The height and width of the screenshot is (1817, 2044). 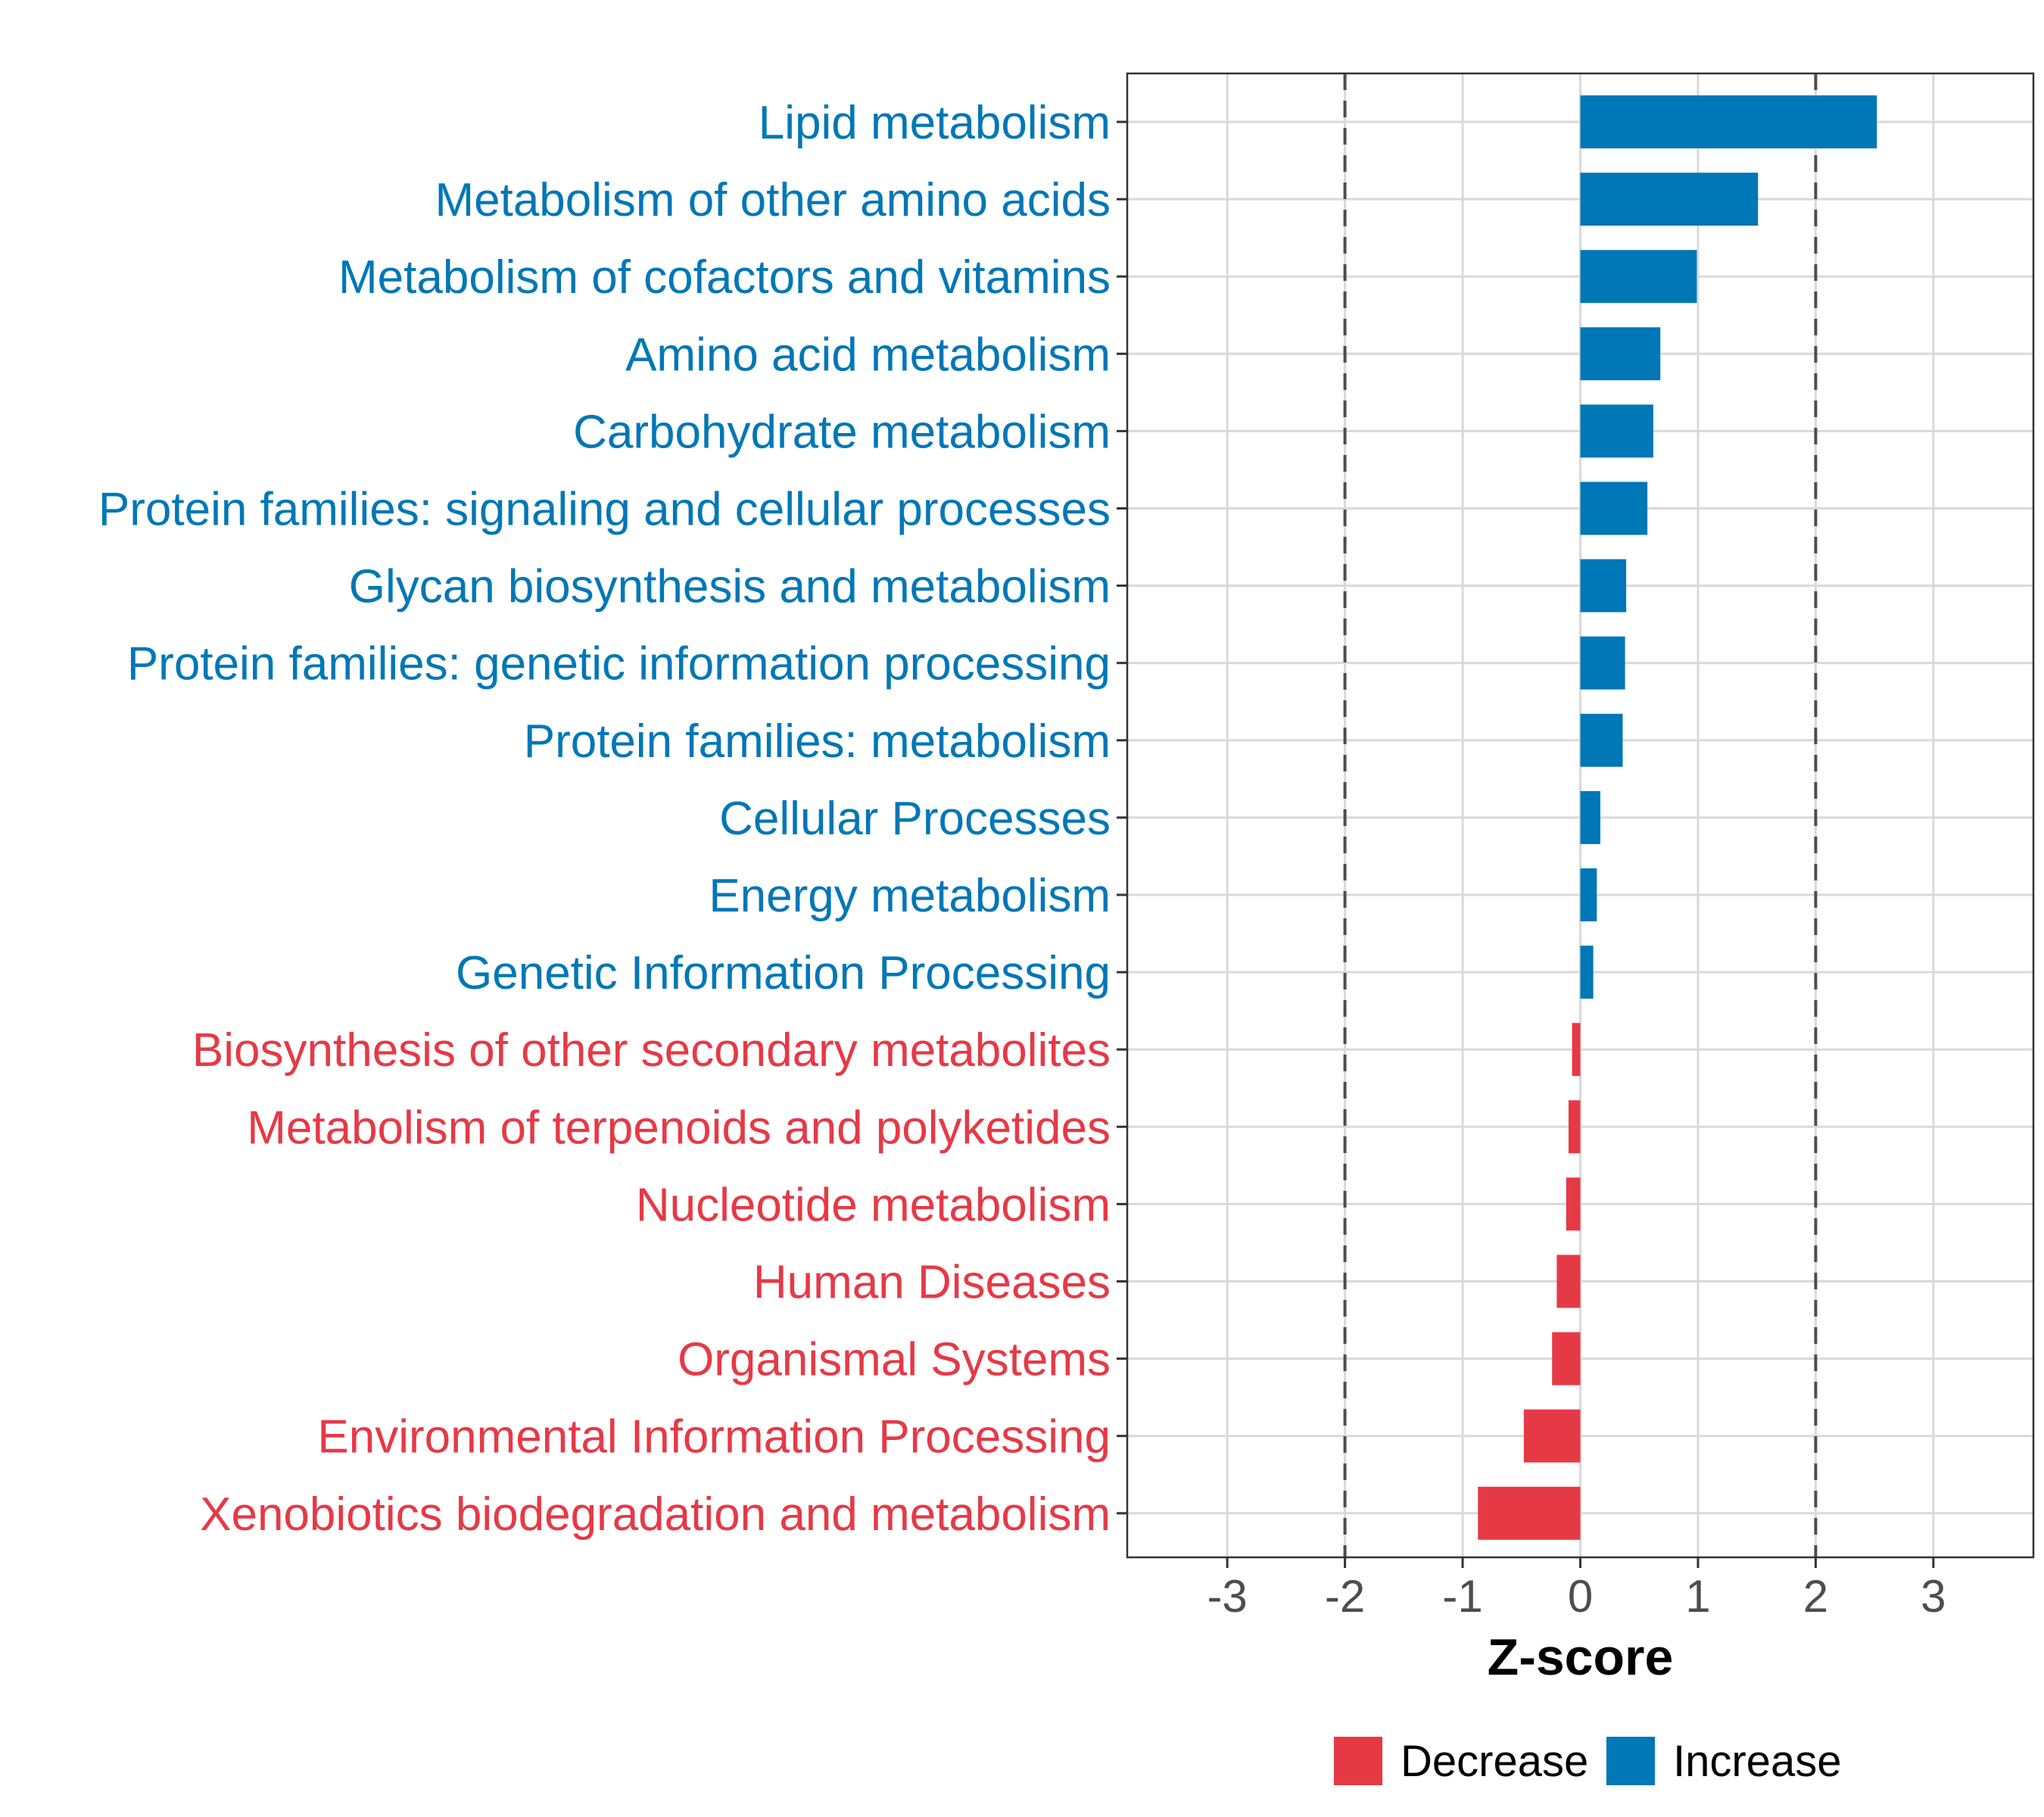 I want to click on legend-swatch-increase, so click(x=1630, y=1761).